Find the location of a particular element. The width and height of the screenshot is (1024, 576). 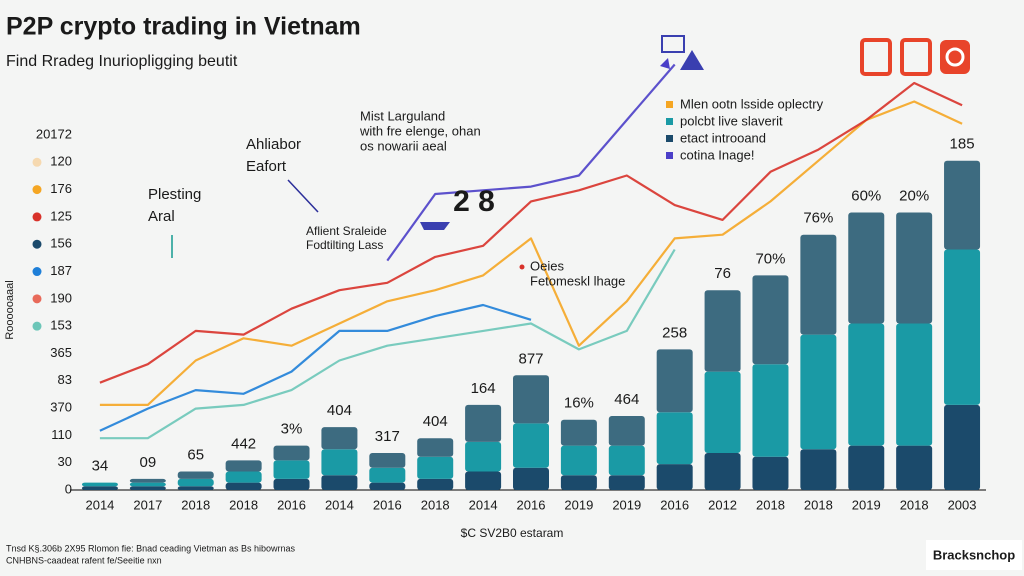

x-tick-label: 2017 is located at coordinates (147, 504).